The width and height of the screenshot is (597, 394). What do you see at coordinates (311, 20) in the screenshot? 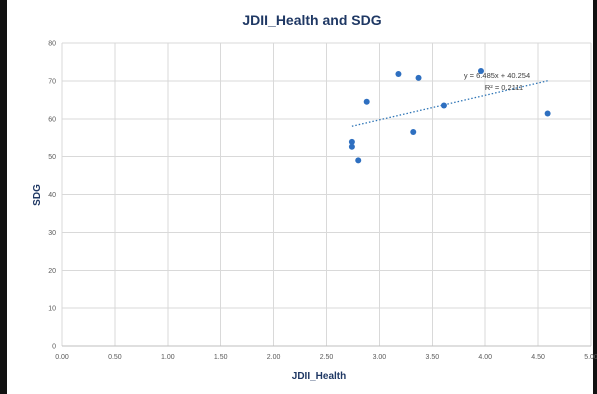
I see `chart-title: JDII_Health and SDG` at bounding box center [311, 20].